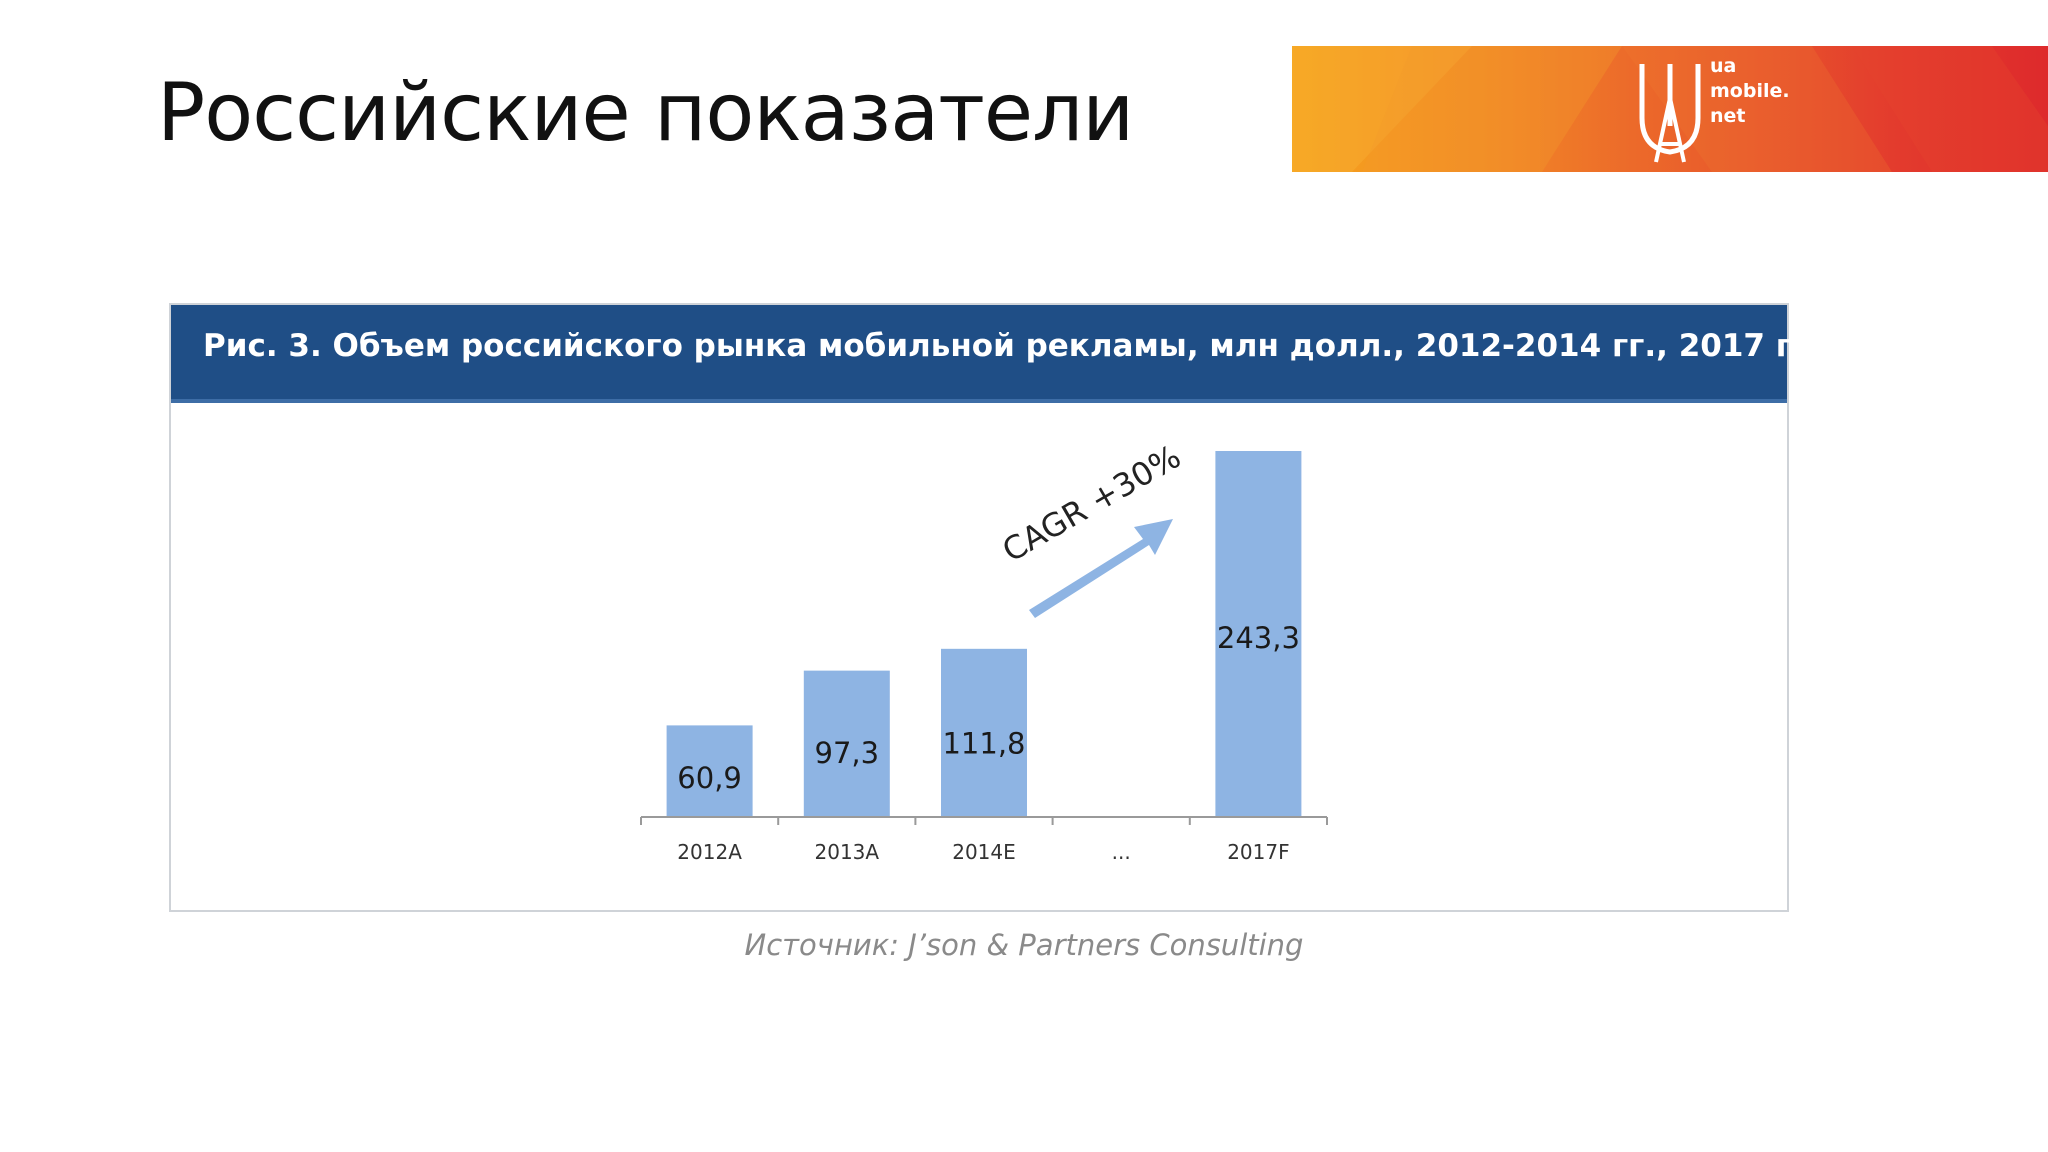 Image resolution: width=2048 pixels, height=1152 pixels. Describe the element at coordinates (847, 753) in the screenshot. I see `data-label: 97,3` at that location.